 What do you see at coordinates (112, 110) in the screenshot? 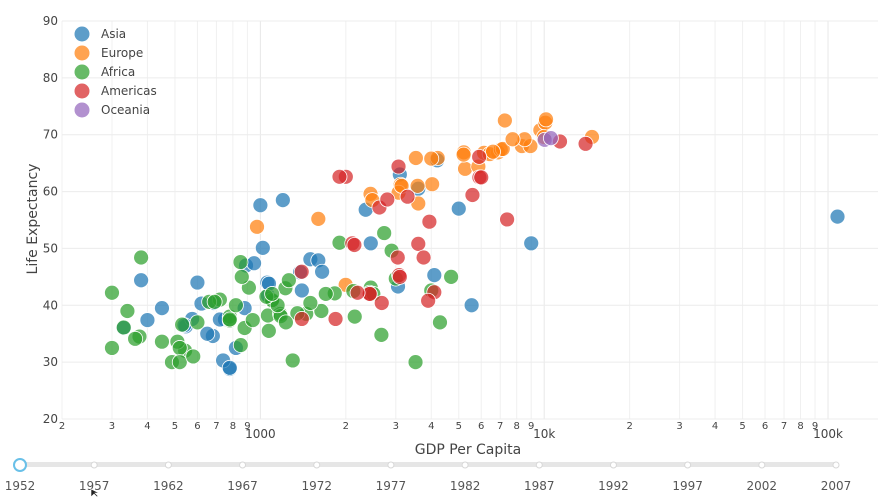
I see `legend-item-oceania: Oceania` at bounding box center [112, 110].